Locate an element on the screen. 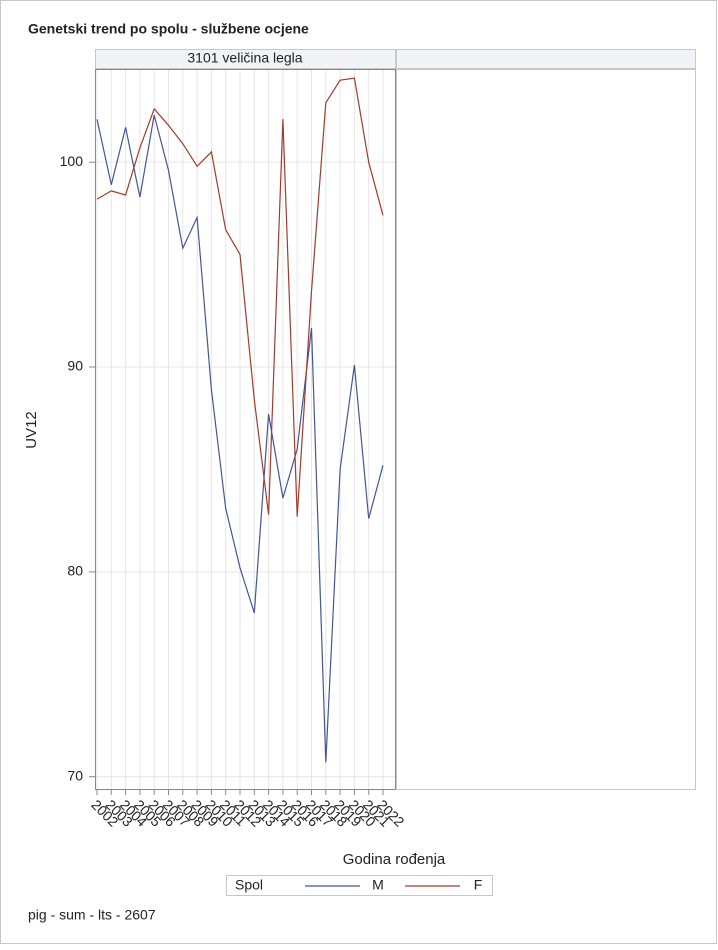 Image resolution: width=718 pixels, height=950 pixels. panel-title: 3101 veličina legla is located at coordinates (244, 58).